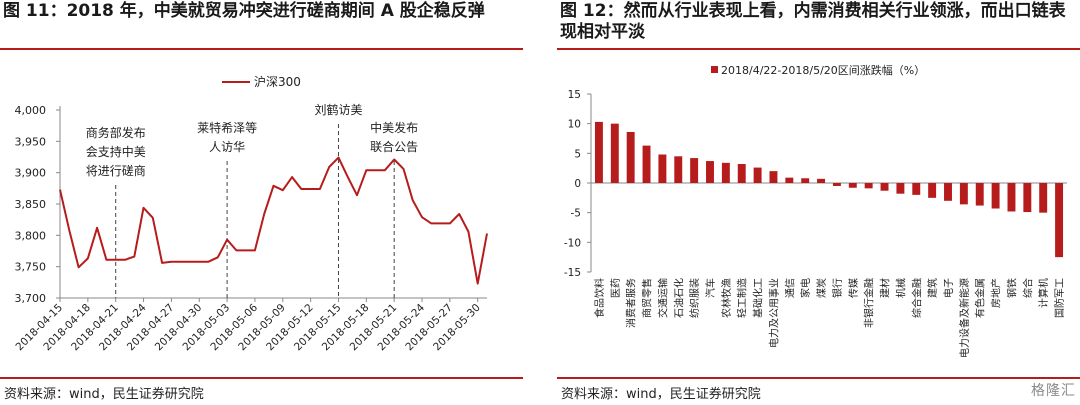  Describe the element at coordinates (821, 288) in the screenshot. I see `category-label: 煤炭` at that location.